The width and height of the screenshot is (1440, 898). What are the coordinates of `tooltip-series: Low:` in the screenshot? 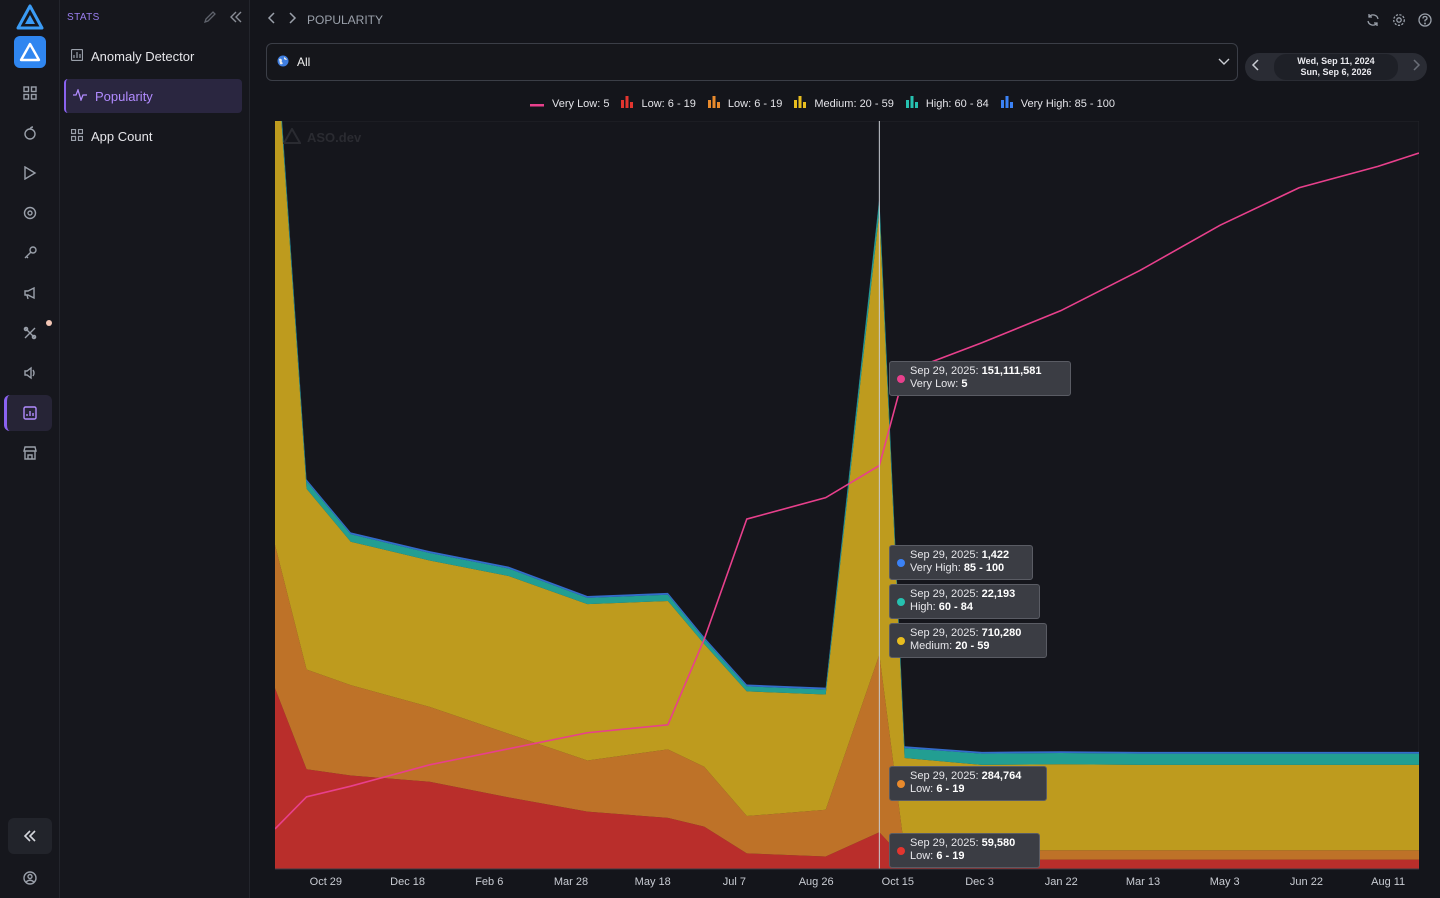 It's located at (922, 789).